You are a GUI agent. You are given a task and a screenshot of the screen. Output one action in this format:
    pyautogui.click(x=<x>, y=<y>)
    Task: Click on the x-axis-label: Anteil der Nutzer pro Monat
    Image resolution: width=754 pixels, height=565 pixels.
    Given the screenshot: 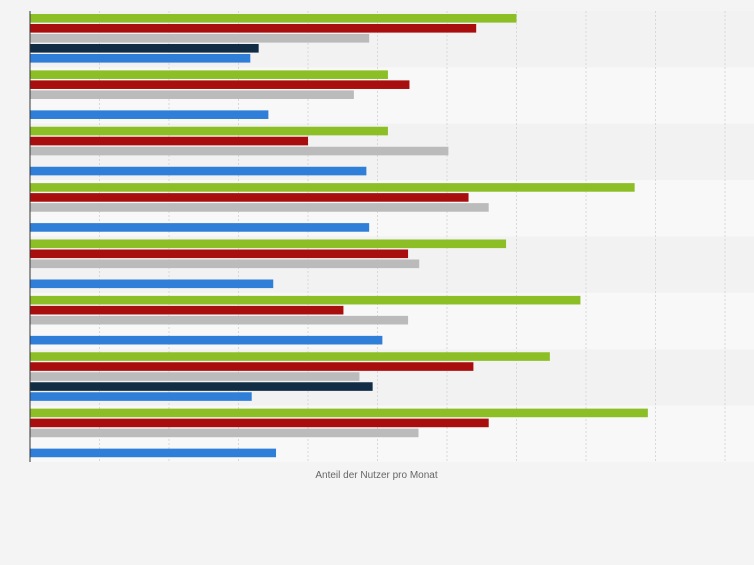 What is the action you would take?
    pyautogui.click(x=376, y=475)
    